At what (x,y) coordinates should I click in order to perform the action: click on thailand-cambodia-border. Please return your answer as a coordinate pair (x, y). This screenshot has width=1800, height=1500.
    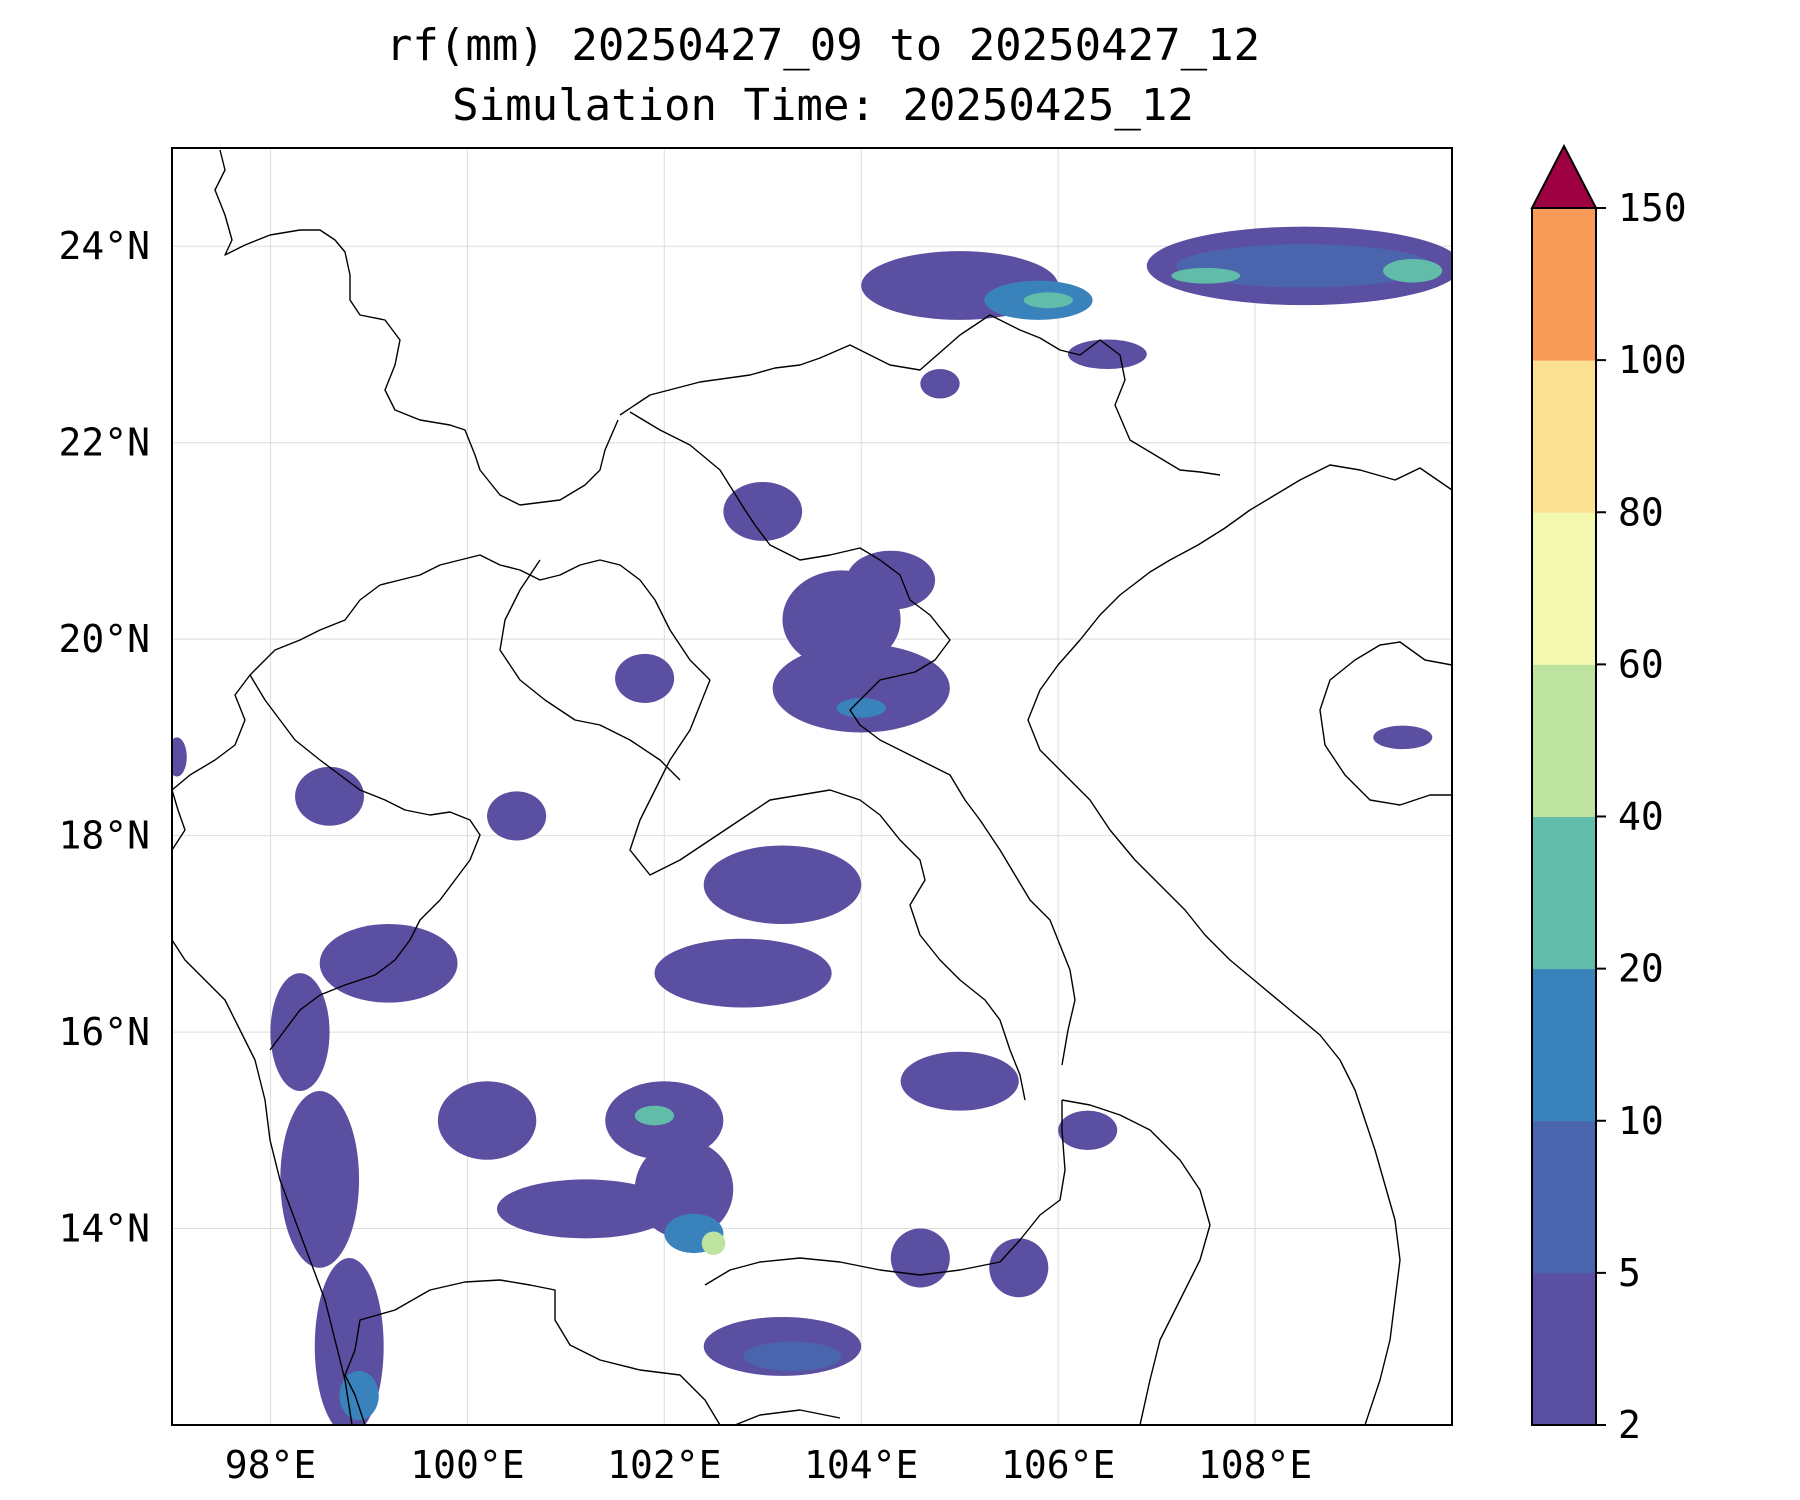
    Looking at the image, I should click on (885, 1193).